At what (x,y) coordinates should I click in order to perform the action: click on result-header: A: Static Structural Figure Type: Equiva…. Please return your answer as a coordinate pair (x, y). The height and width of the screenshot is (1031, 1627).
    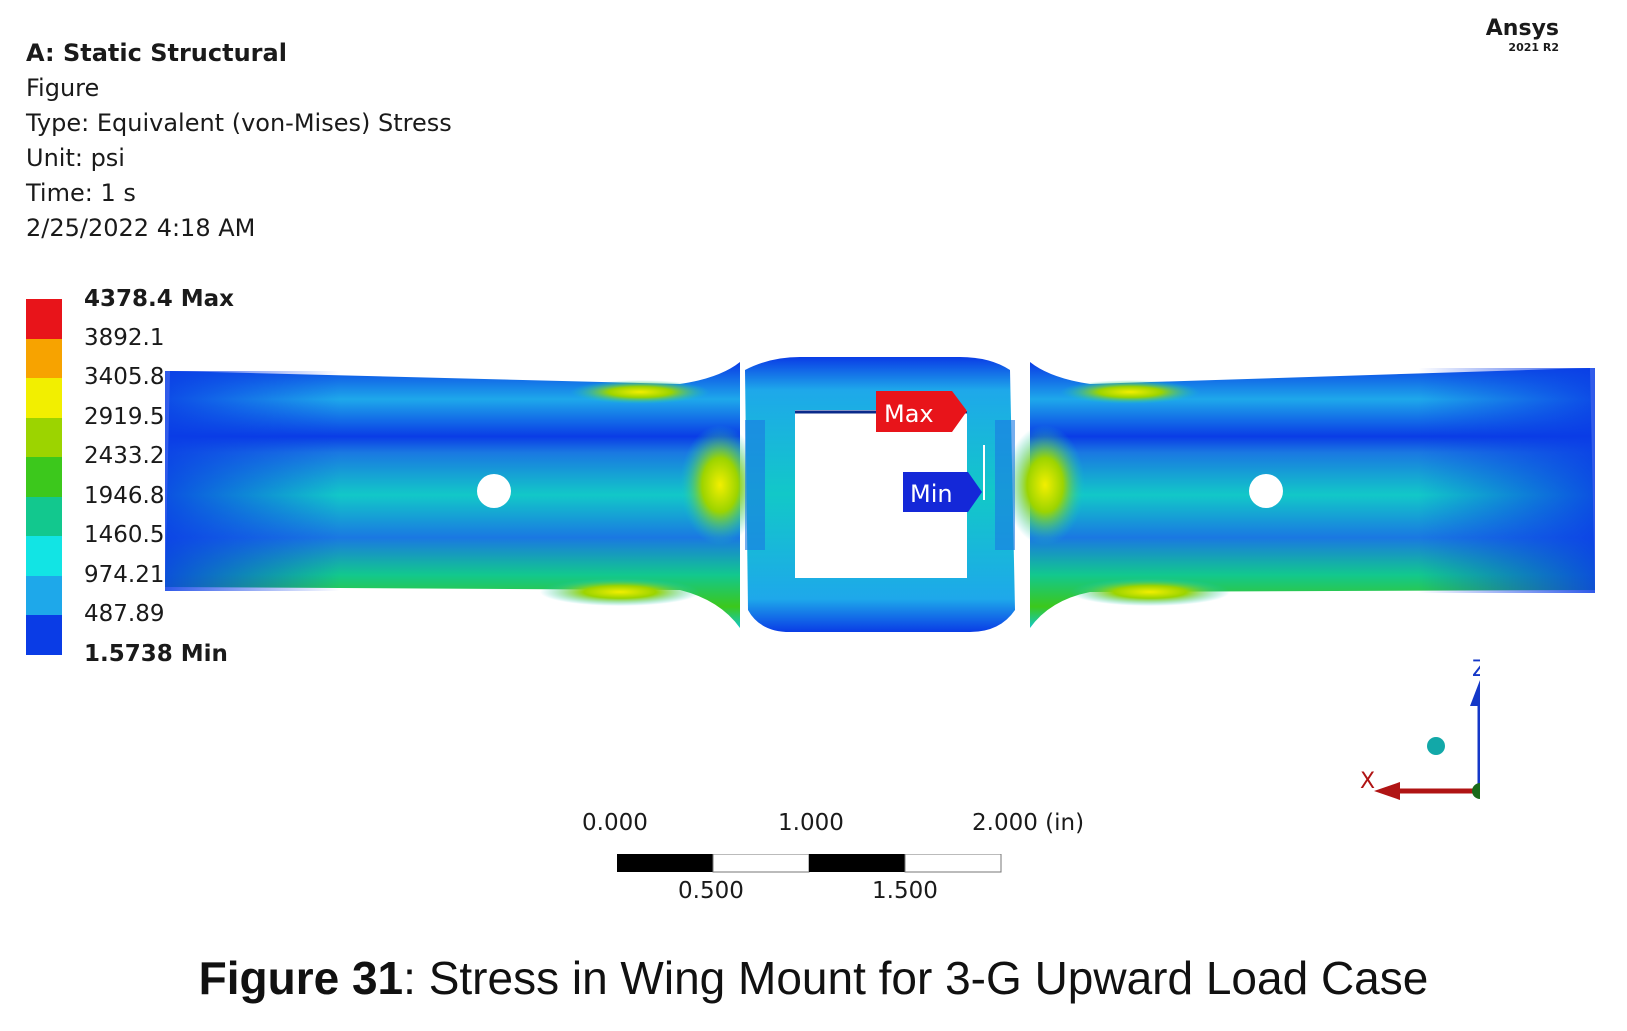
    Looking at the image, I should click on (239, 141).